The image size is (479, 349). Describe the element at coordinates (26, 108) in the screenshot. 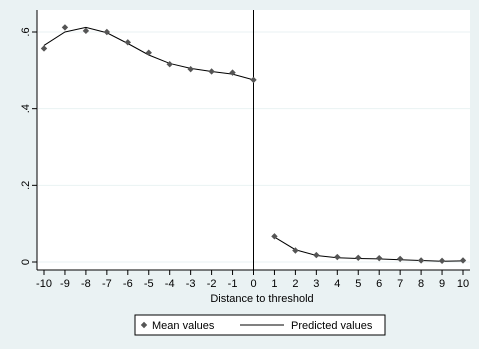

I see `y-tick-label: .4` at that location.